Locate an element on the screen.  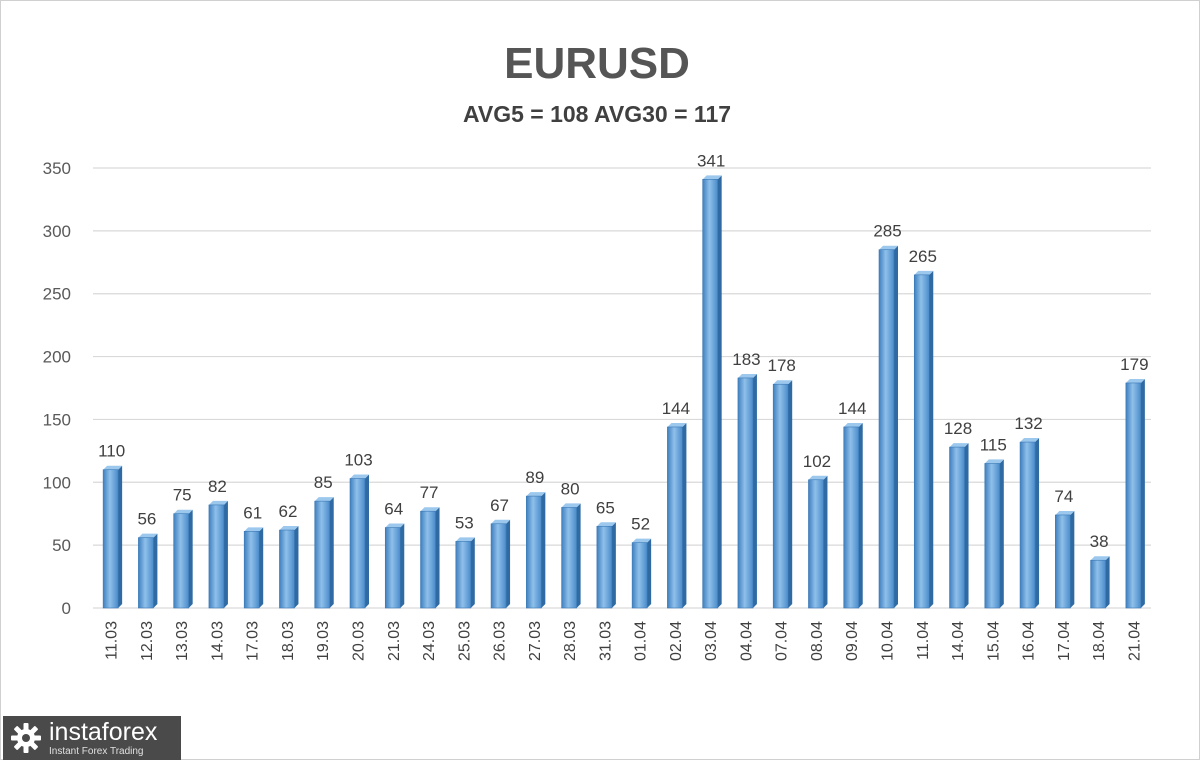
y-tick-label: 50 is located at coordinates (61, 545).